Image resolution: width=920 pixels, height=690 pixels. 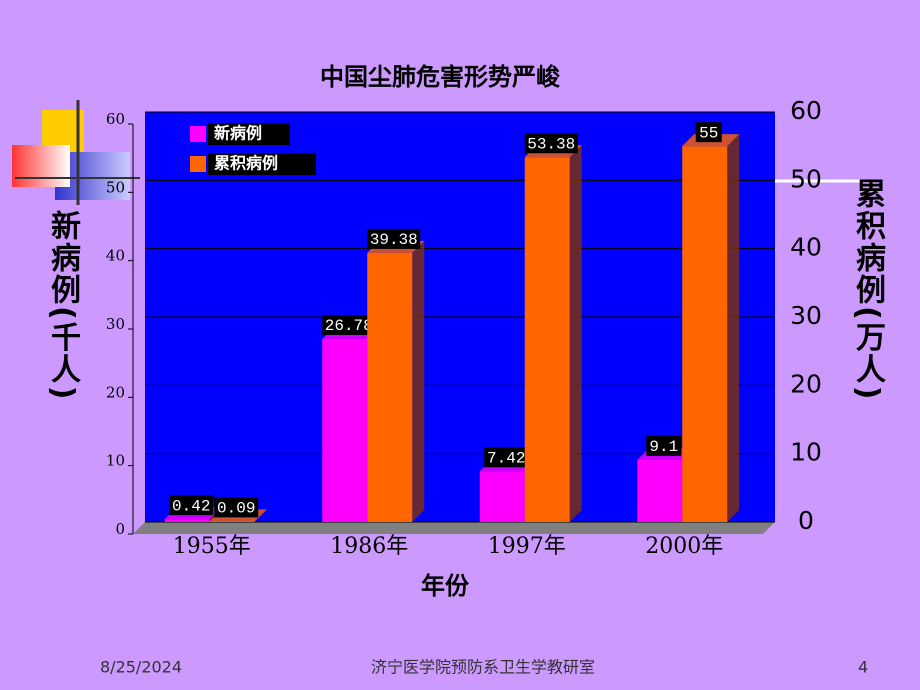 I want to click on y2-tick-label: 20, so click(x=806, y=383).